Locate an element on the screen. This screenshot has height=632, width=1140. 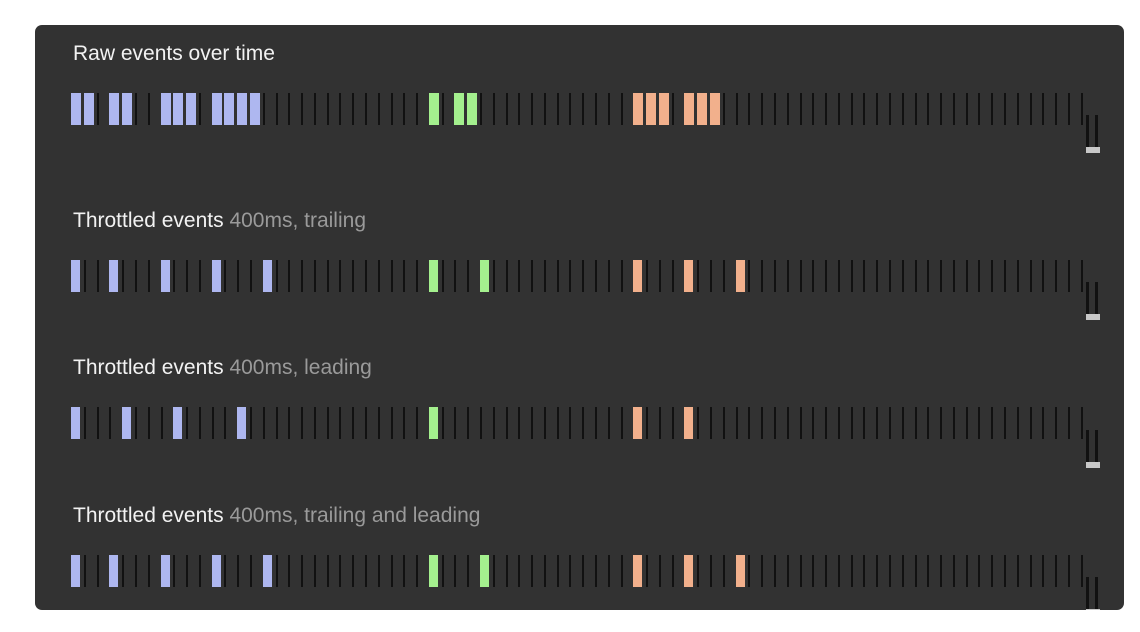
handle-bar-left is located at coordinates (1087, 449).